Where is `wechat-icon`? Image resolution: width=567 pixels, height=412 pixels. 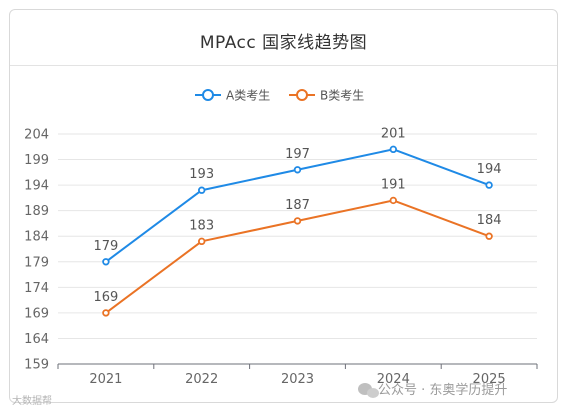 wechat-icon is located at coordinates (368, 390).